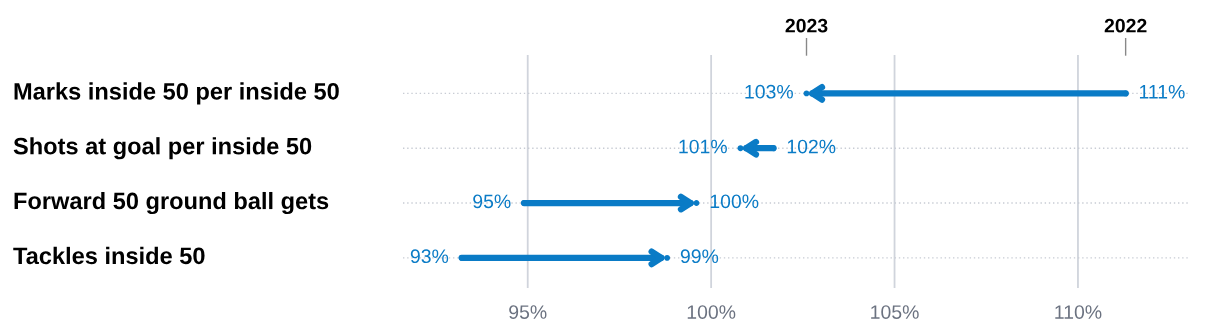 The image size is (1220, 326). Describe the element at coordinates (1162, 91) in the screenshot. I see `data-label: 111%` at that location.